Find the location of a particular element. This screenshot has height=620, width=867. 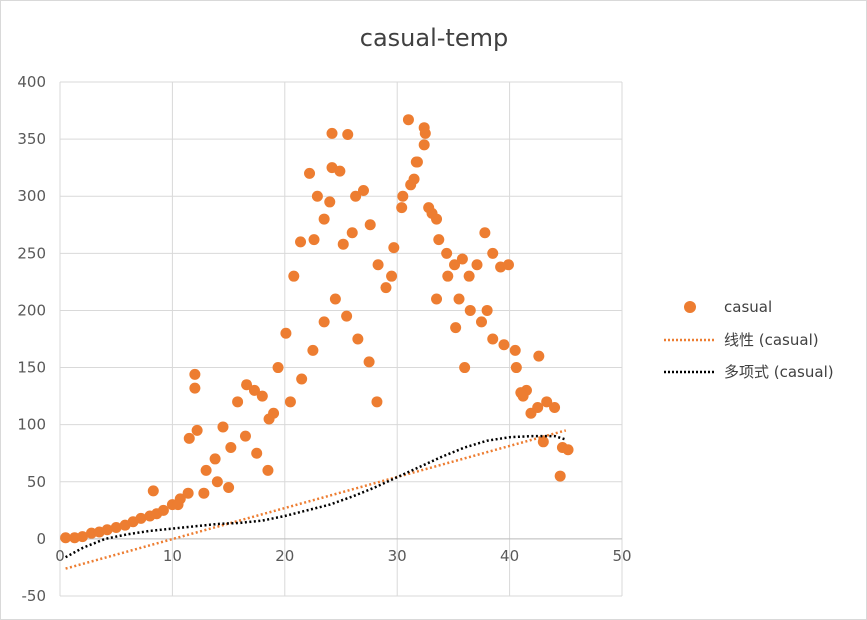

x-tick-label: 50 is located at coordinates (621, 556).